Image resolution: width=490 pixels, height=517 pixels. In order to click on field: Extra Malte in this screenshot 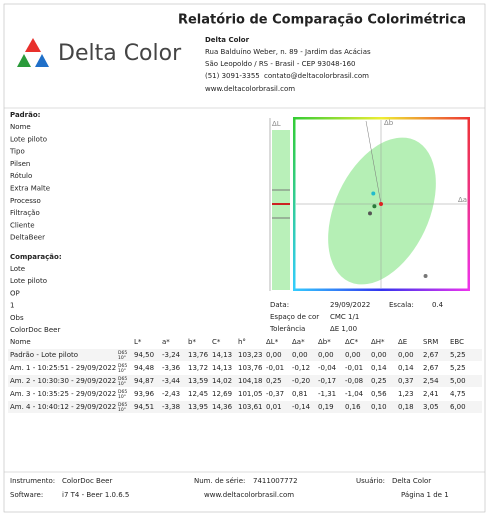, I will do `click(30, 189)`.